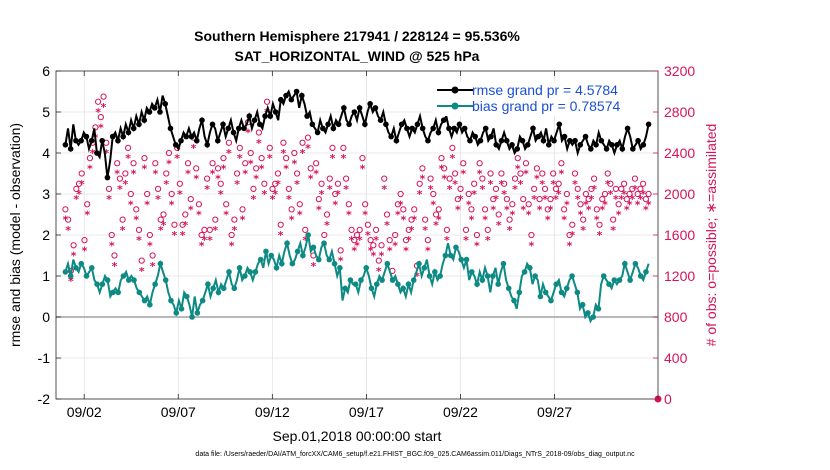 The width and height of the screenshot is (830, 470). I want to click on bias-series, so click(356, 278).